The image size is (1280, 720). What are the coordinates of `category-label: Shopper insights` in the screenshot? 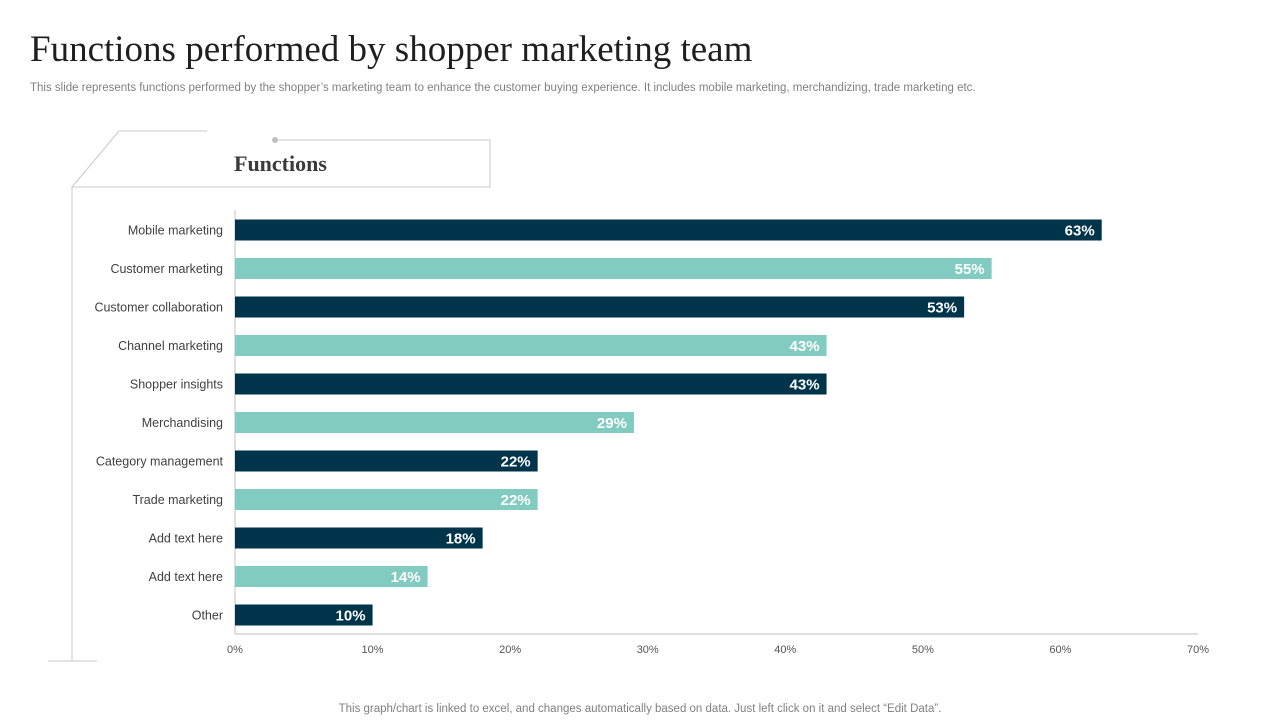 It's located at (176, 385).